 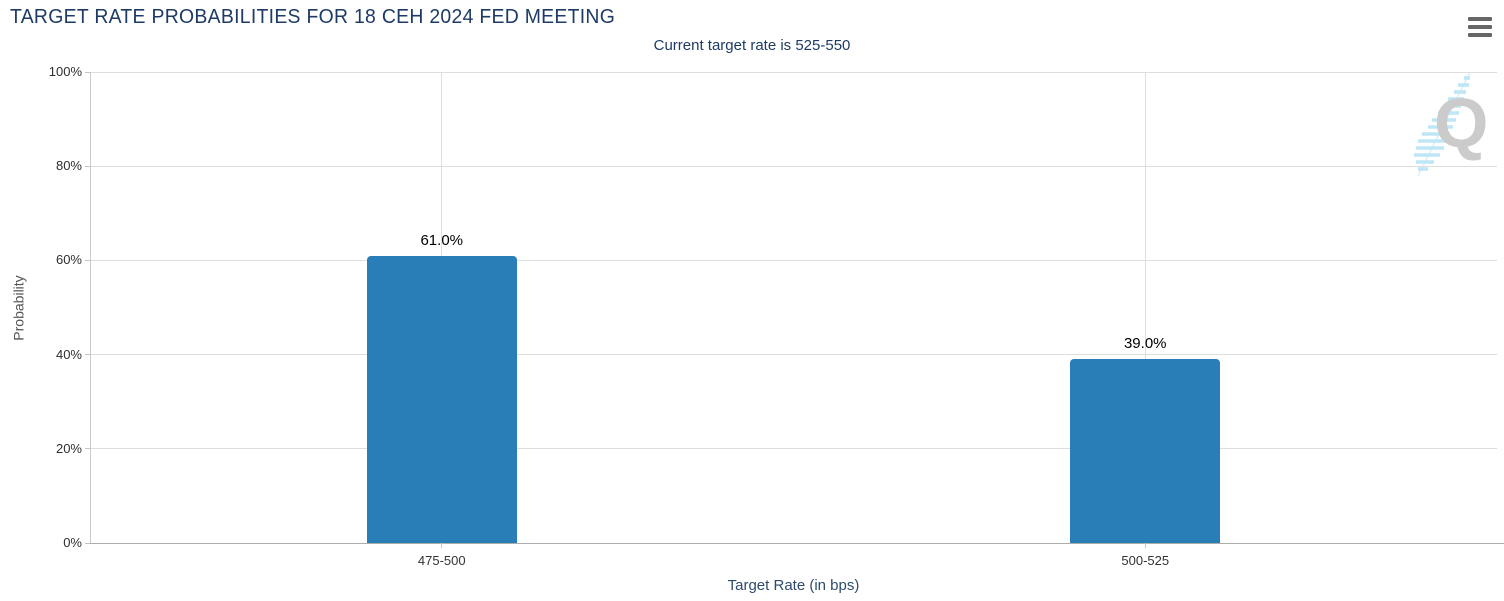 What do you see at coordinates (18, 308) in the screenshot?
I see `y-axis-title: Probability` at bounding box center [18, 308].